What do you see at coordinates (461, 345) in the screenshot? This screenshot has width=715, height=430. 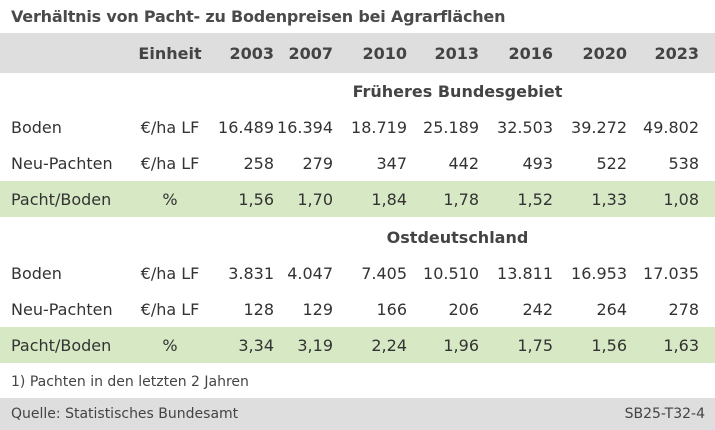 I see `table-cell: 1,96` at bounding box center [461, 345].